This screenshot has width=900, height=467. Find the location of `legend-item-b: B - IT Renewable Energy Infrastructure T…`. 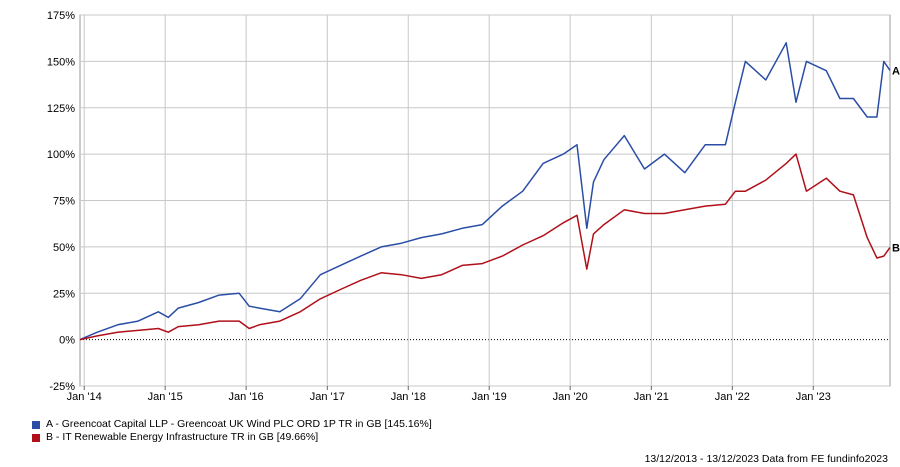

legend-item-b: B - IT Renewable Energy Infrastructure T… is located at coordinates (232, 437).